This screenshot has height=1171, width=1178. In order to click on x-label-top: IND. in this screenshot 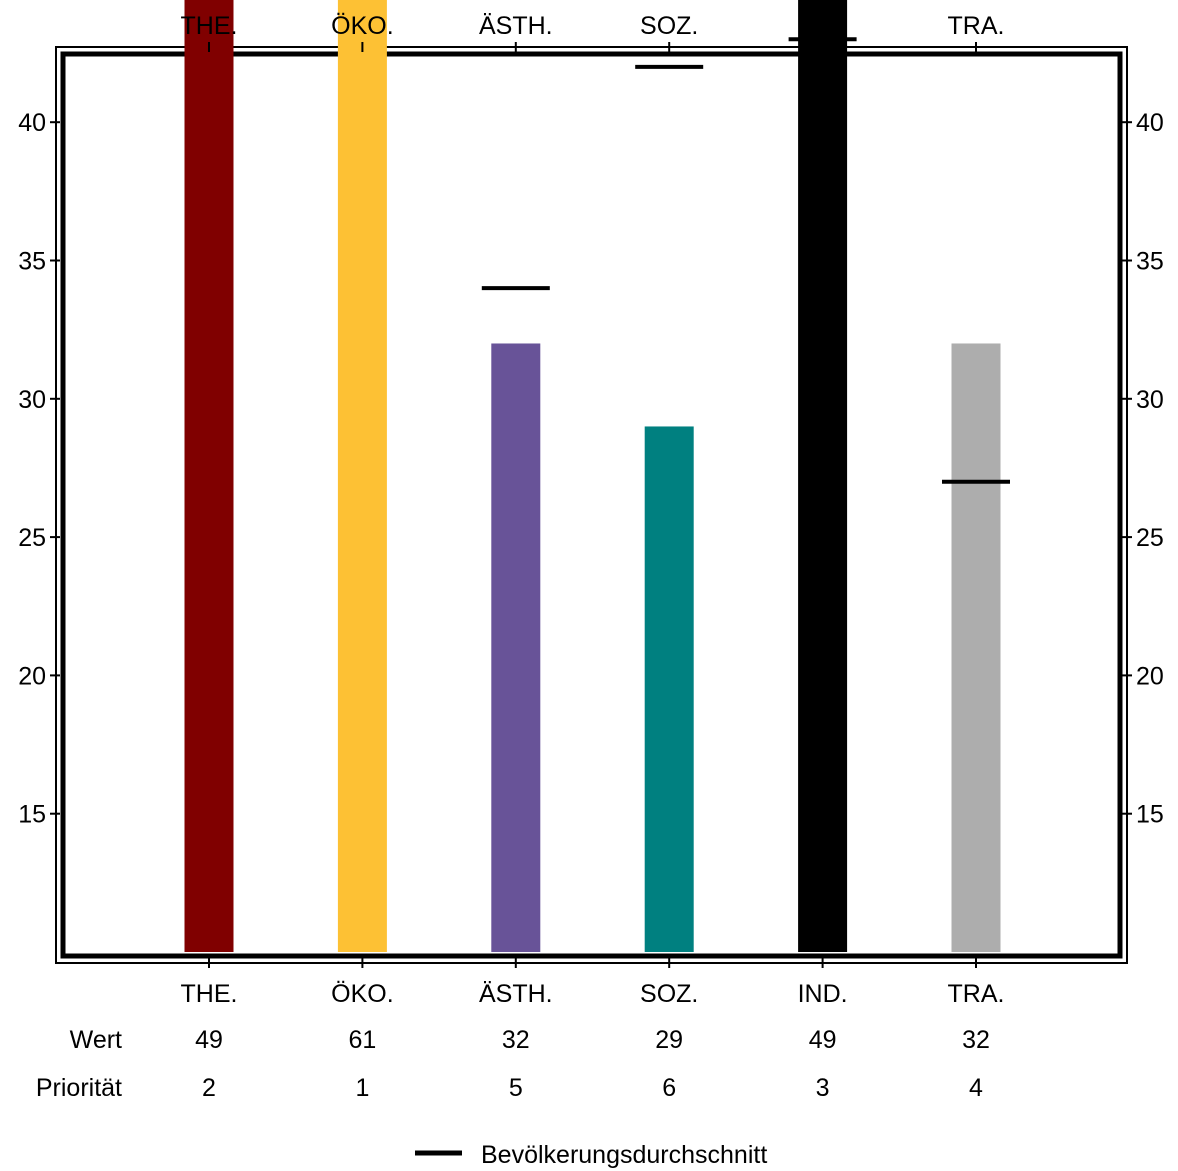, I will do `click(823, 26)`.